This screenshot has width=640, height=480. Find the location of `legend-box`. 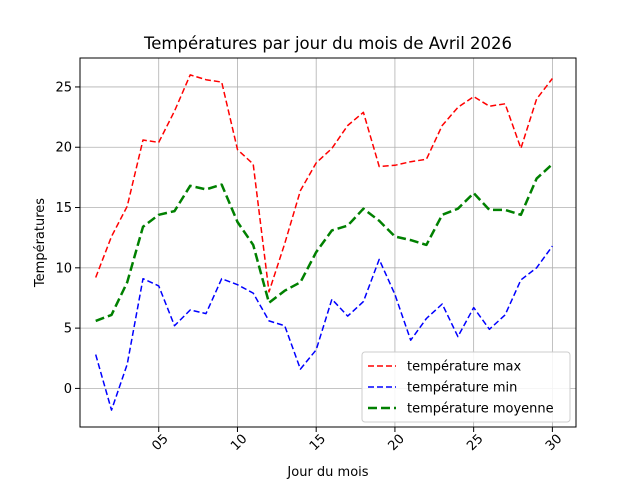

legend-box is located at coordinates (466, 387).